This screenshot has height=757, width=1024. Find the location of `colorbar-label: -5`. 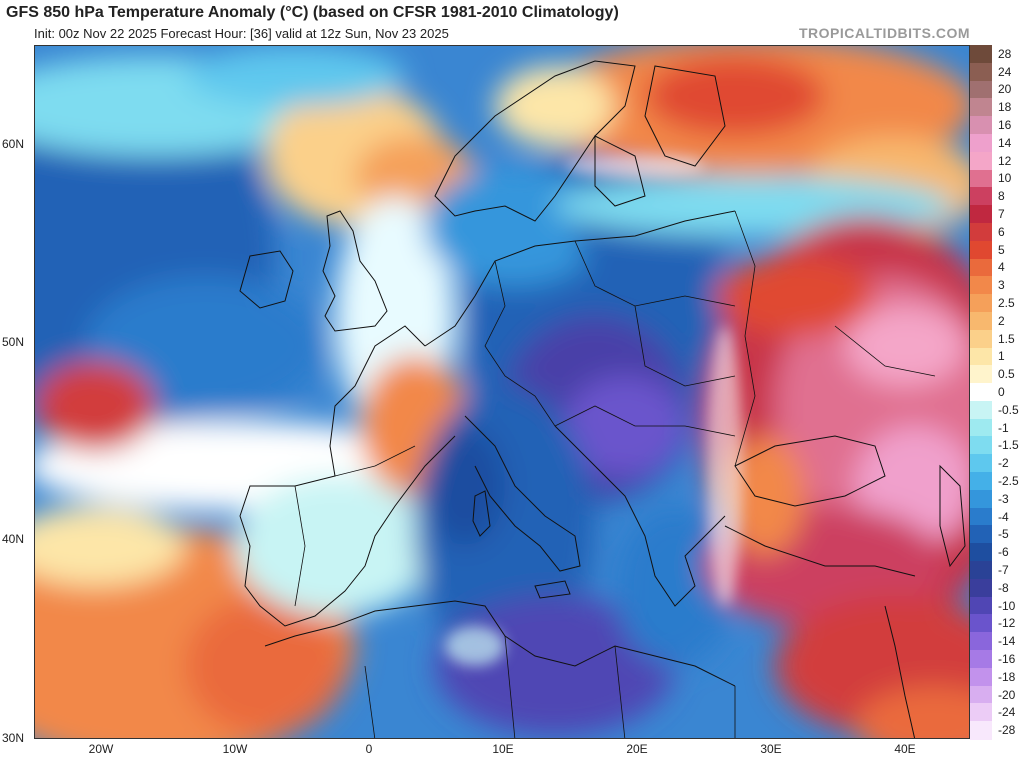

colorbar-label: -5 is located at coordinates (1003, 534).